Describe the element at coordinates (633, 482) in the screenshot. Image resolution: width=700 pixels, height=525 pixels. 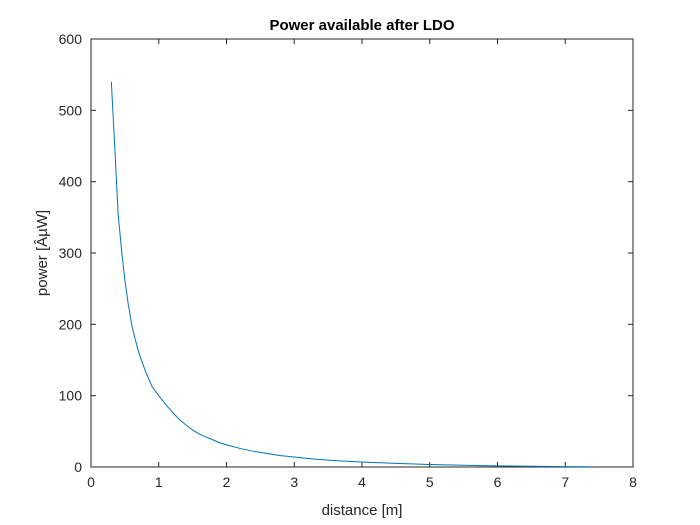
I see `x-tick-label: 8` at that location.